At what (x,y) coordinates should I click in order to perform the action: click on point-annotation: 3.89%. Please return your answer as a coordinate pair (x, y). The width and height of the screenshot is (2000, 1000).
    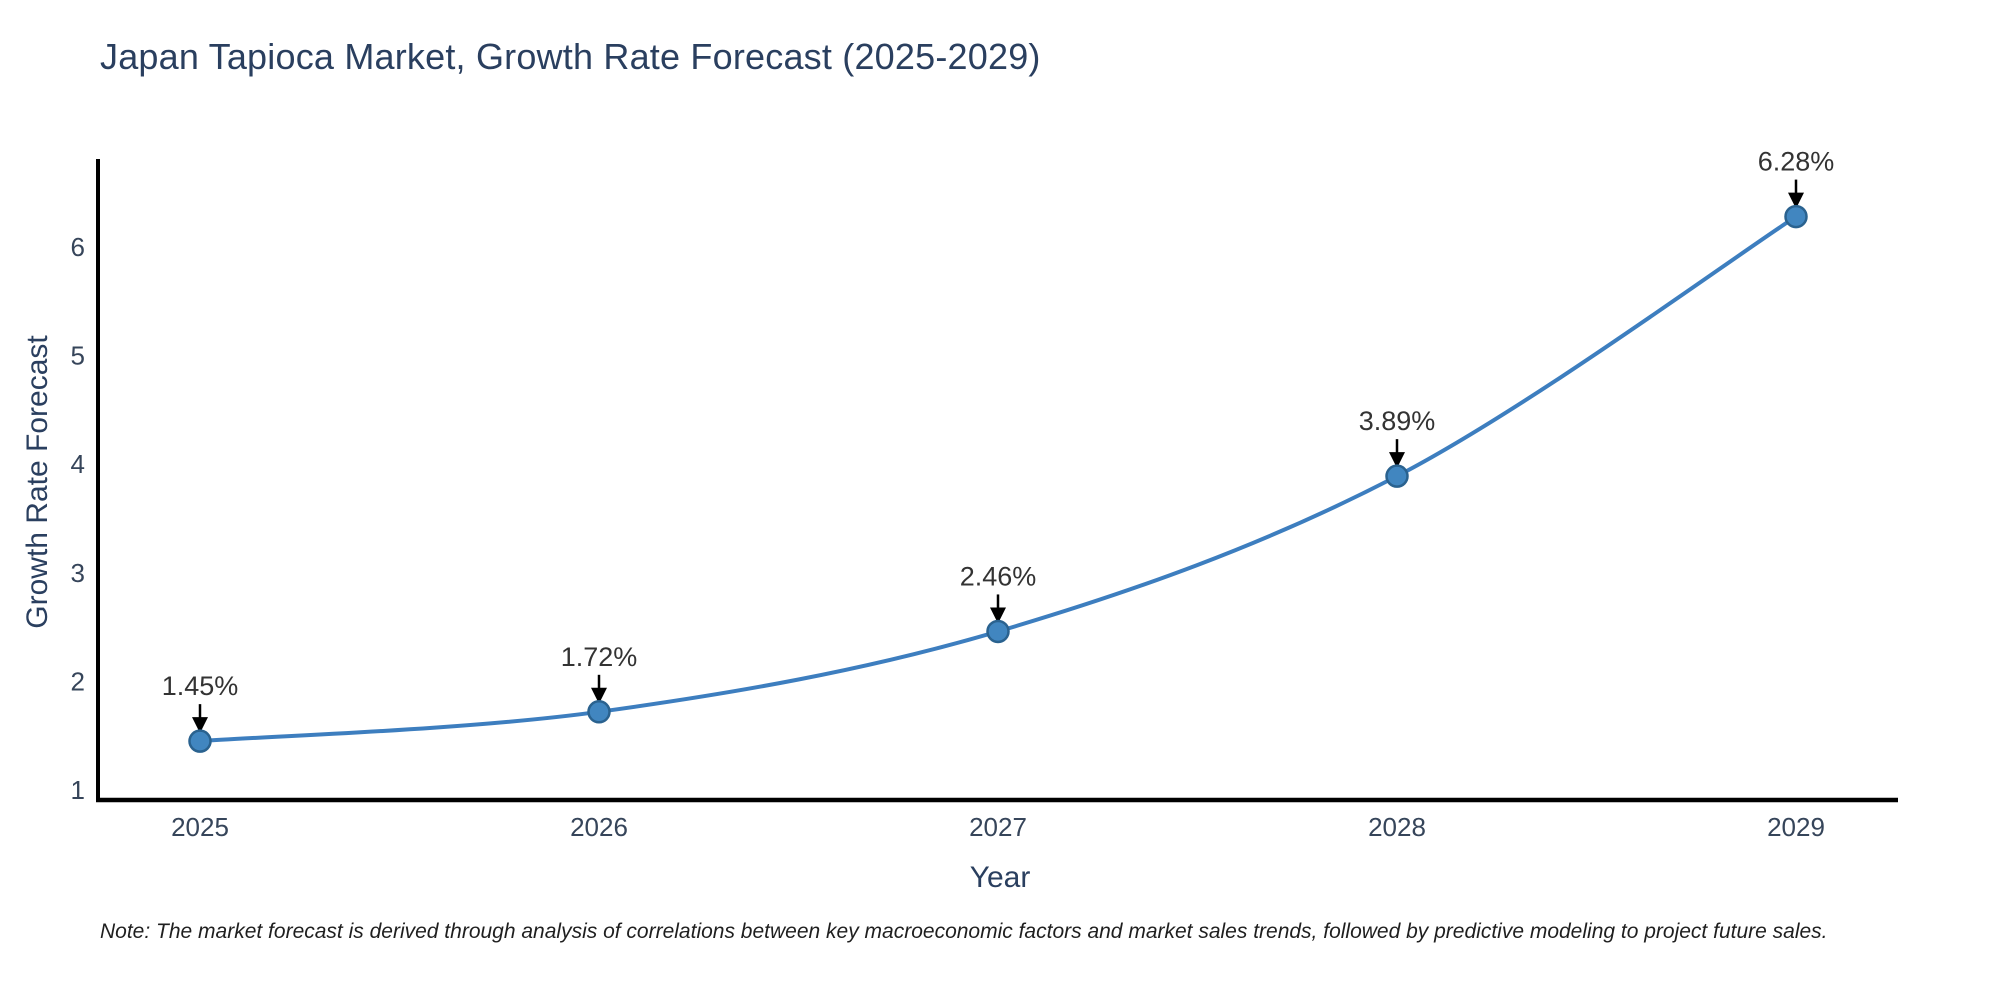
    Looking at the image, I should click on (1397, 421).